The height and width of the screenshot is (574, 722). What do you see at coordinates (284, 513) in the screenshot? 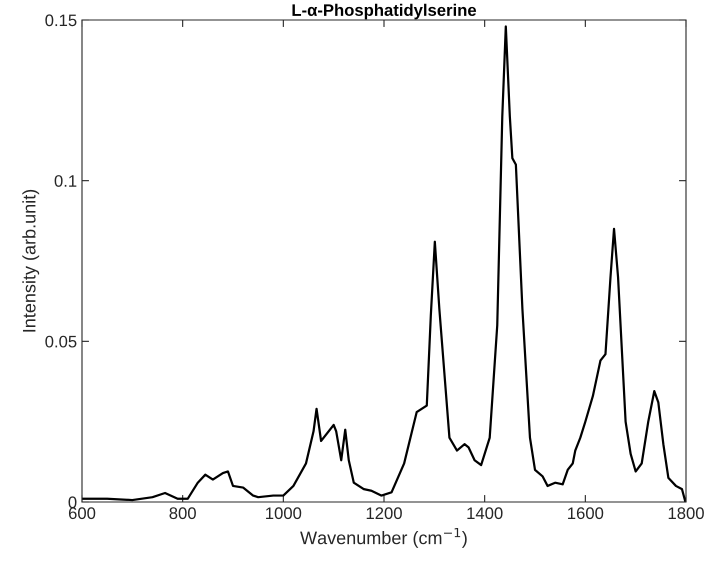
I see `x-tick-label: 1000` at bounding box center [284, 513].